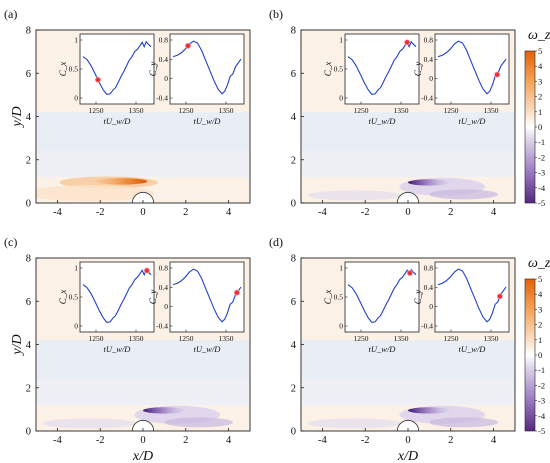 The width and height of the screenshot is (550, 463). I want to click on positive-vortex-streak, so click(121, 181).